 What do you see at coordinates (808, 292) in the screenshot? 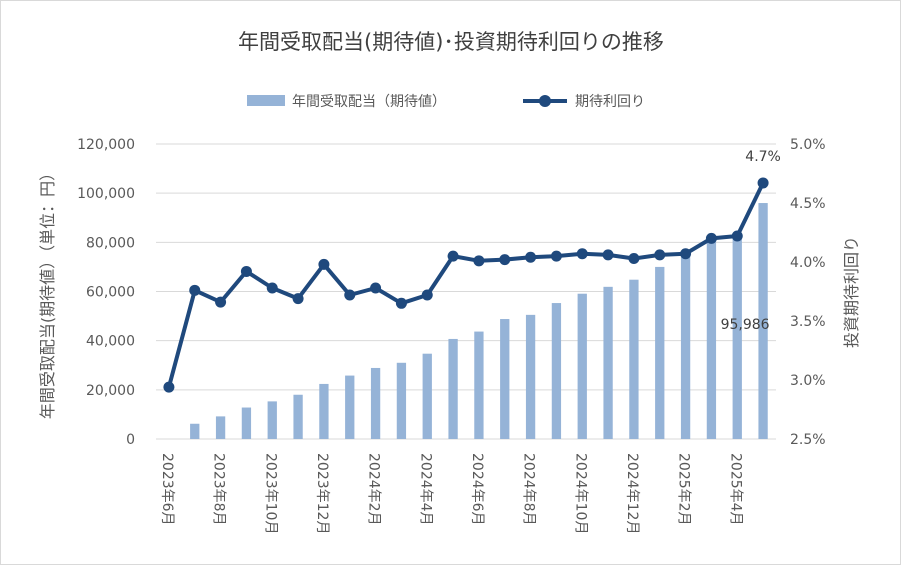
I see `y2-axis-ticks: 2.5% 3.0% 3.5% 4.0% 4.5% 5.0%` at bounding box center [808, 292].